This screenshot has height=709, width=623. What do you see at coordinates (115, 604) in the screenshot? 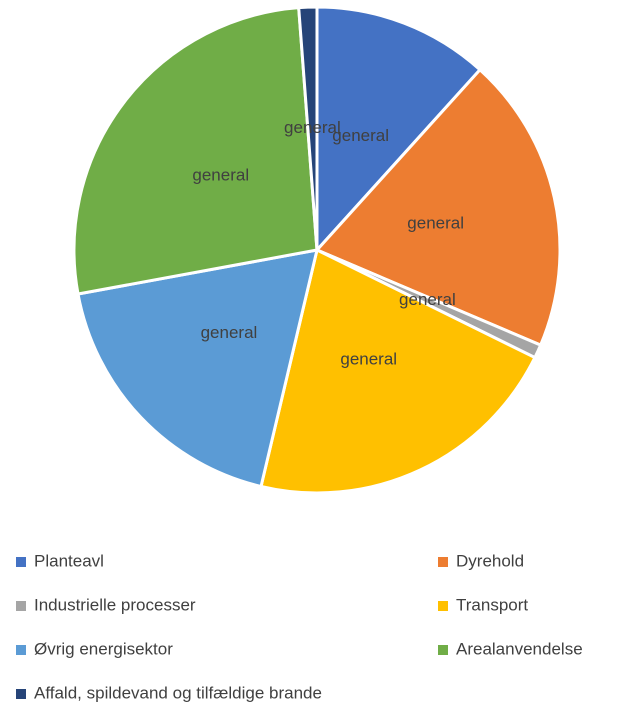
I see `legend-label: Industrielle processer` at bounding box center [115, 604].